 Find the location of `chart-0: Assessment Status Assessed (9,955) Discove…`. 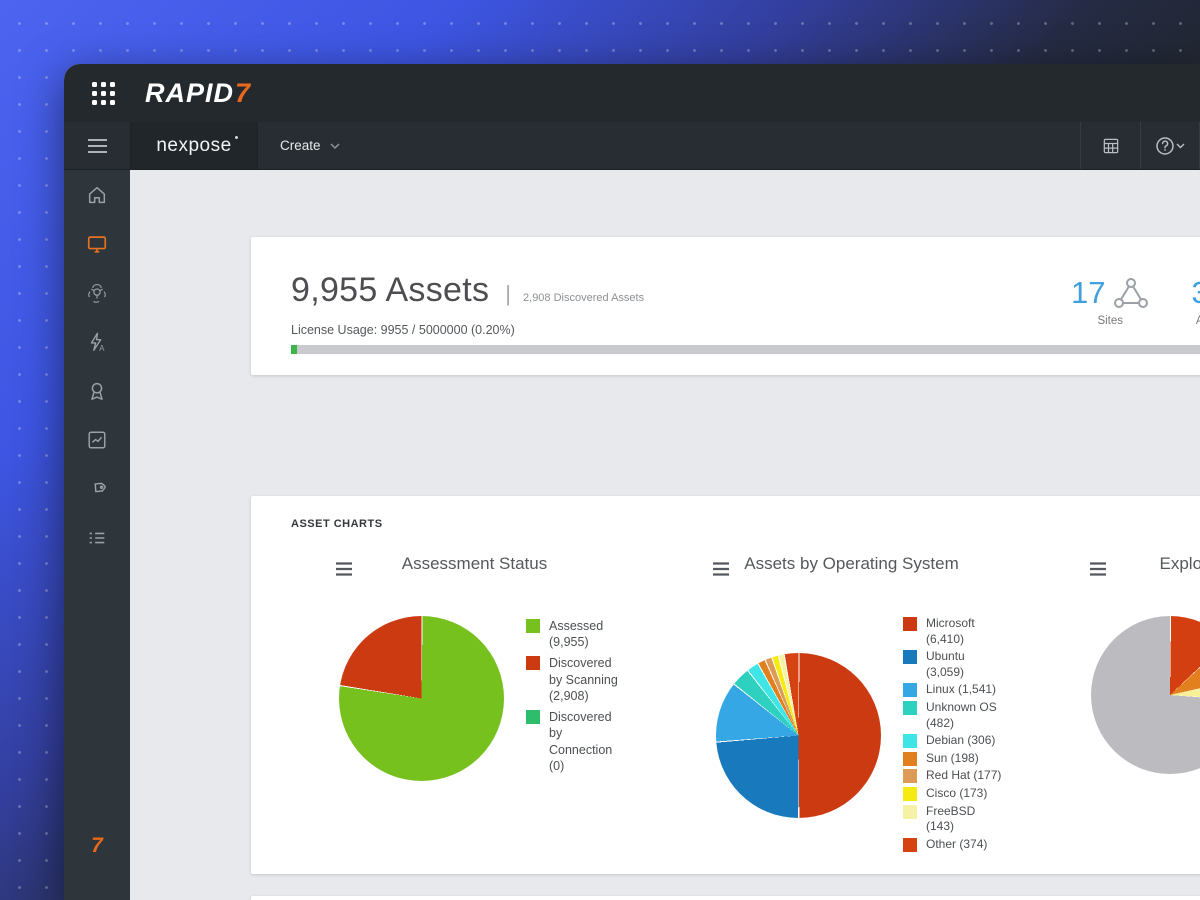

chart-0: Assessment Status Assessed (9,955) Discove… is located at coordinates (439, 714).